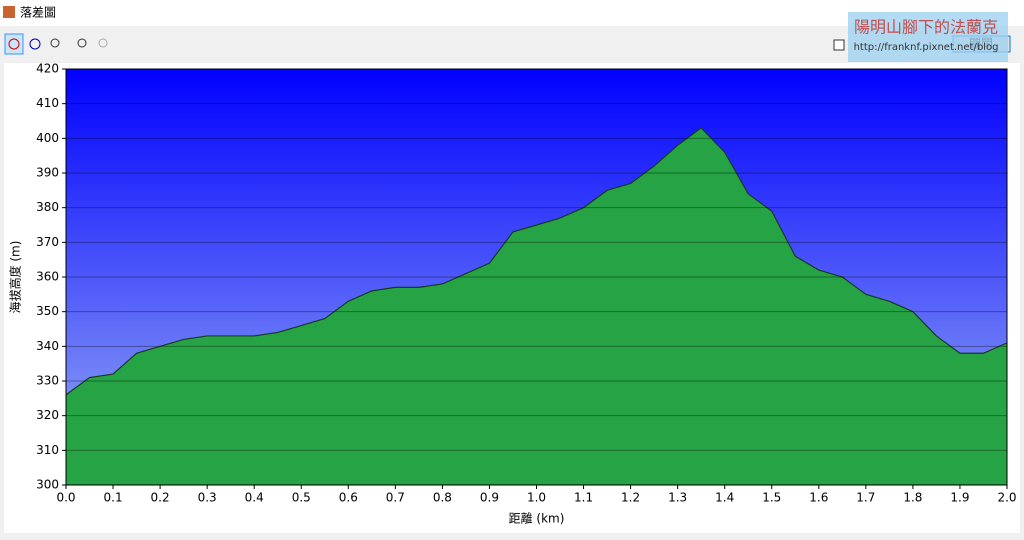 This screenshot has width=1024, height=540. I want to click on x-tick-label: 0.5, so click(301, 498).